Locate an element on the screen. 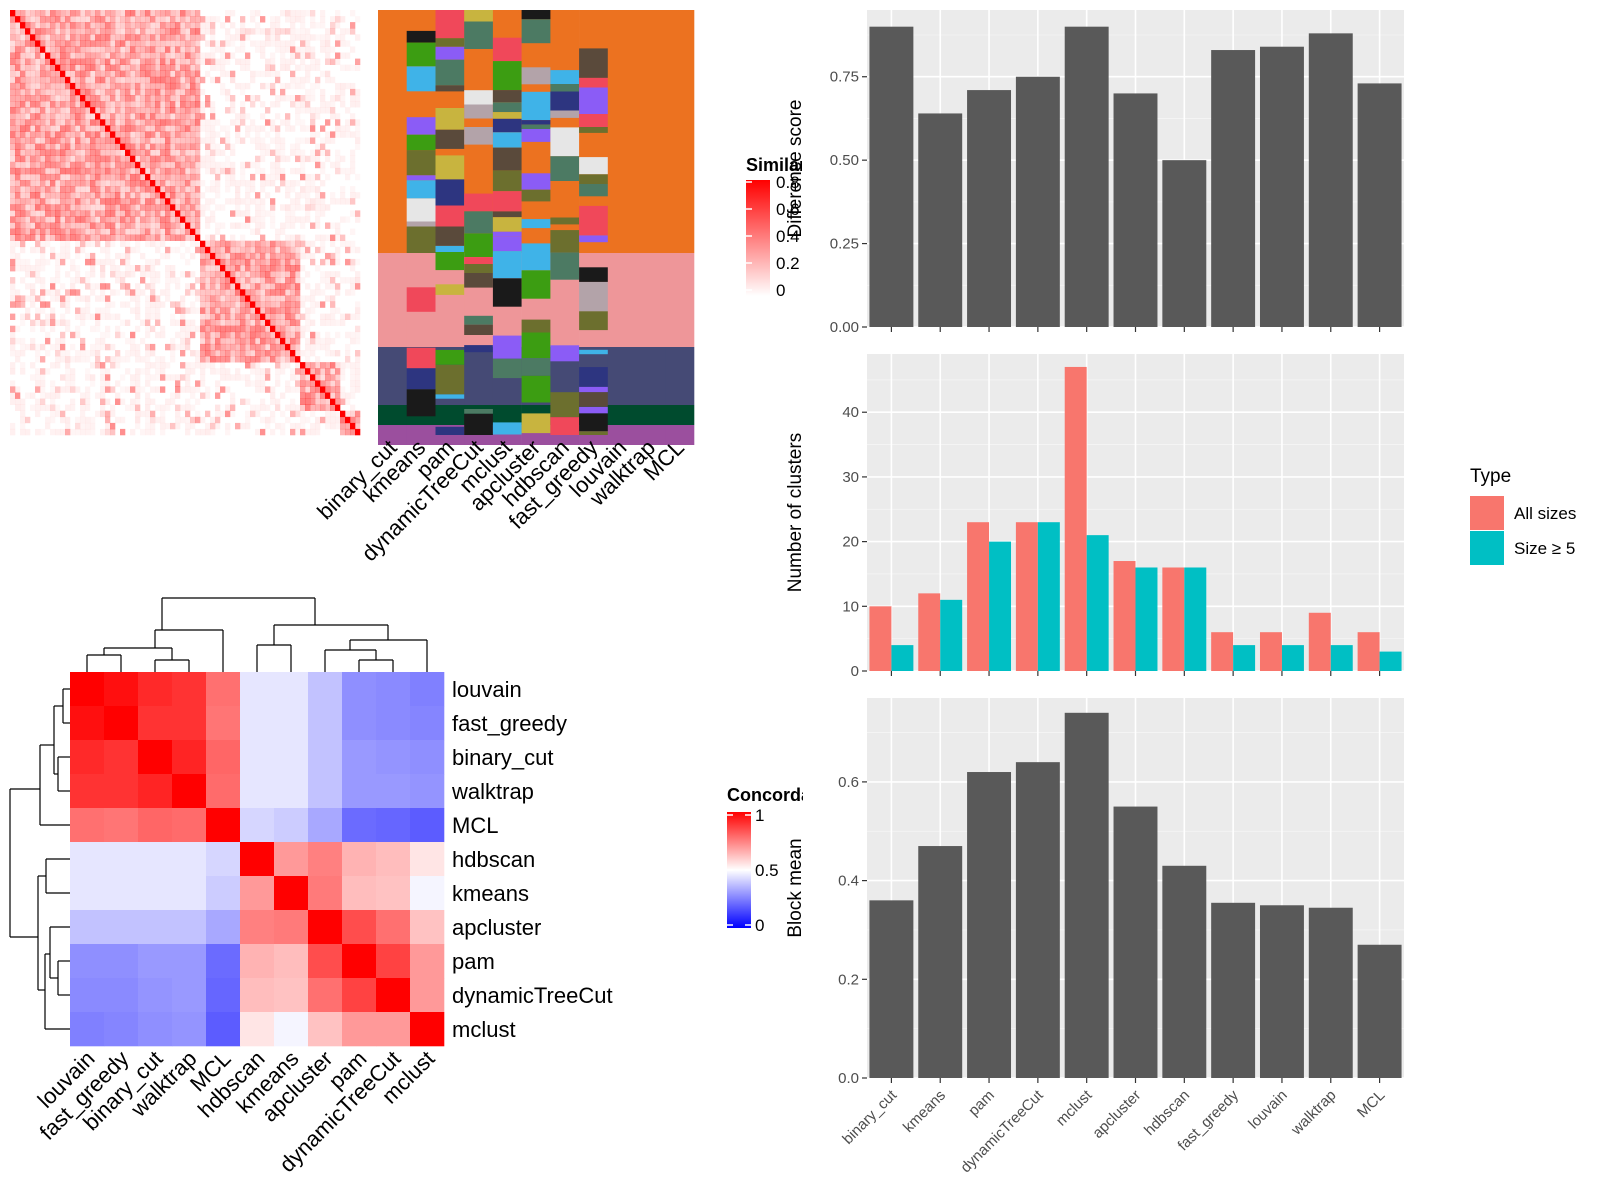  bar is located at coordinates (1075, 518).